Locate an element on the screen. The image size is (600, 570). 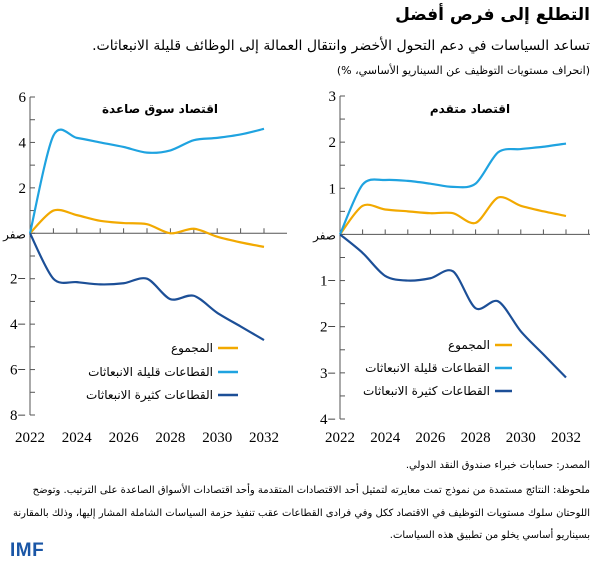
y-tick-label: 3 is located at coordinates (333, 97).